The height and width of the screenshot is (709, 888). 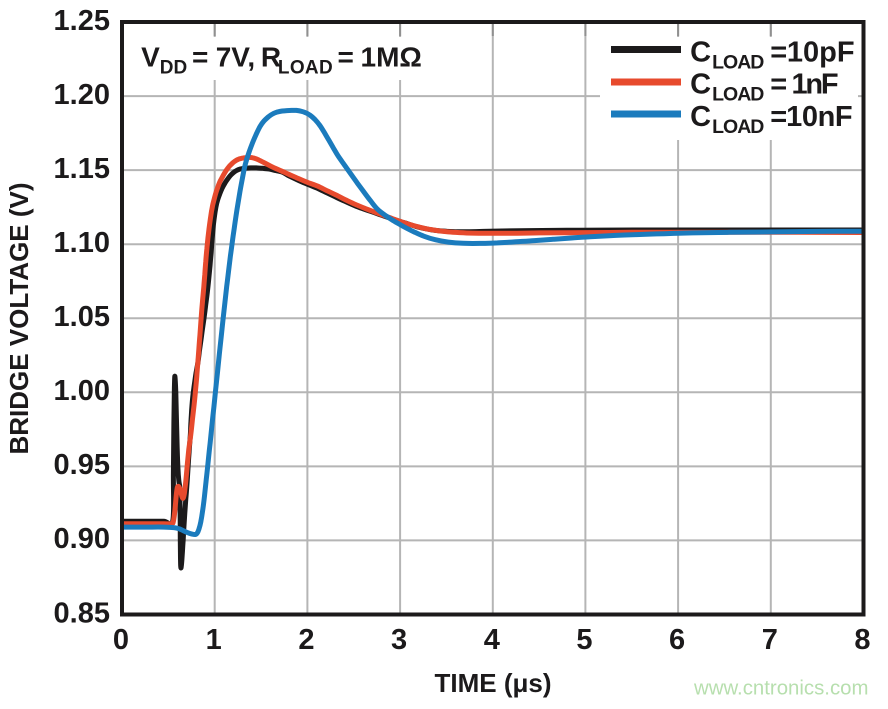 What do you see at coordinates (492, 683) in the screenshot?
I see `svg-text: TIME (μs)` at bounding box center [492, 683].